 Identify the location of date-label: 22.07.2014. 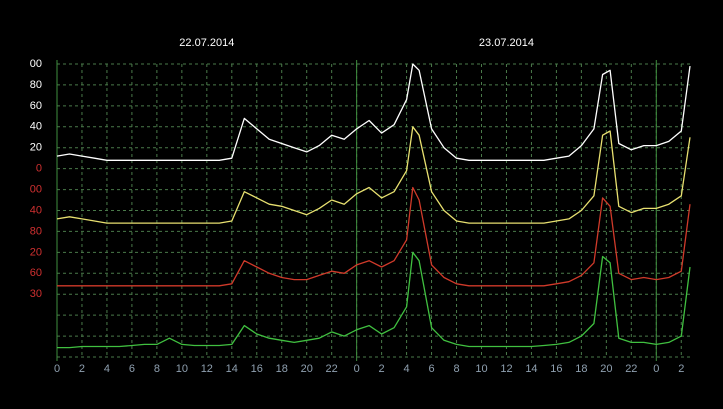
(206, 43).